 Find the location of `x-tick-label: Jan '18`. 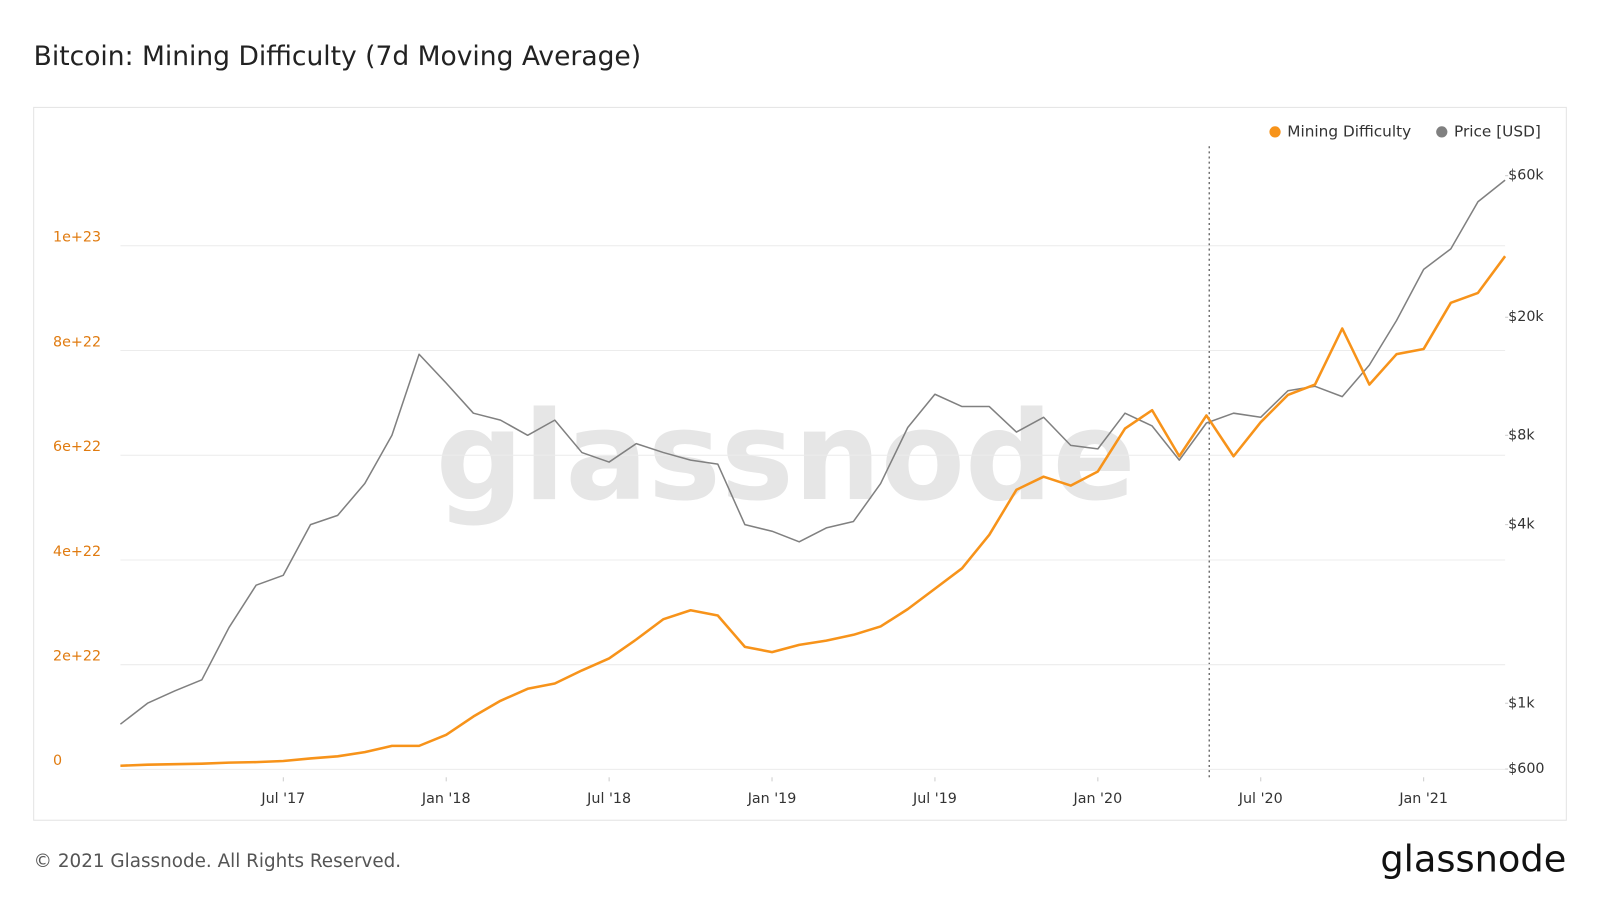

x-tick-label: Jan '18 is located at coordinates (446, 799).